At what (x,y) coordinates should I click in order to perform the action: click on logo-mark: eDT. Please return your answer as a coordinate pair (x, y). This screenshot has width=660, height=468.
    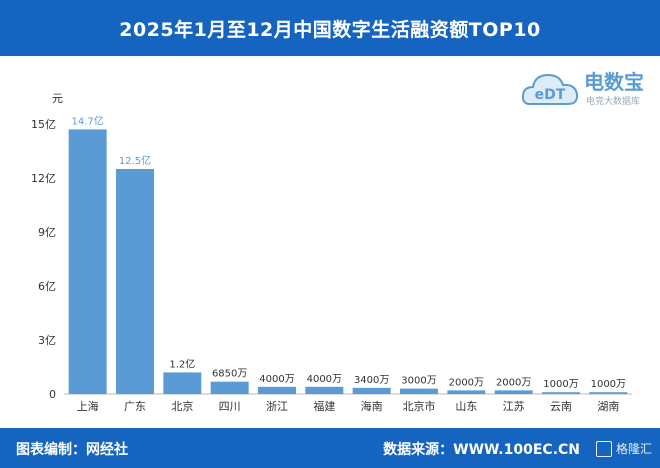
    Looking at the image, I should click on (550, 95).